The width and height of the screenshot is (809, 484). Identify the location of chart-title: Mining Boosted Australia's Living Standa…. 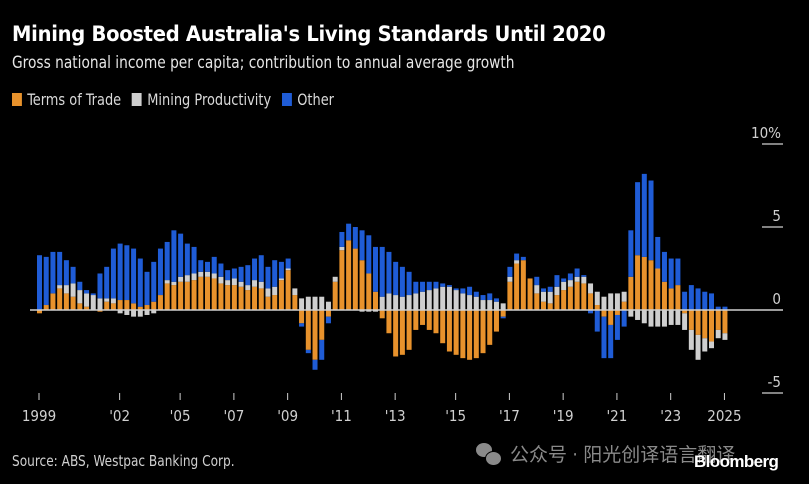
(309, 34).